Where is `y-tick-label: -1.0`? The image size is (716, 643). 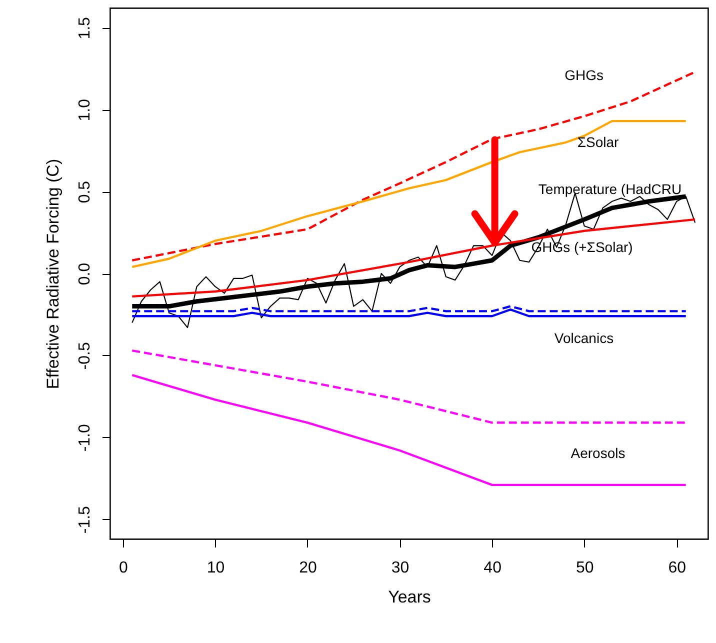
y-tick-label: -1.0 is located at coordinates (85, 438).